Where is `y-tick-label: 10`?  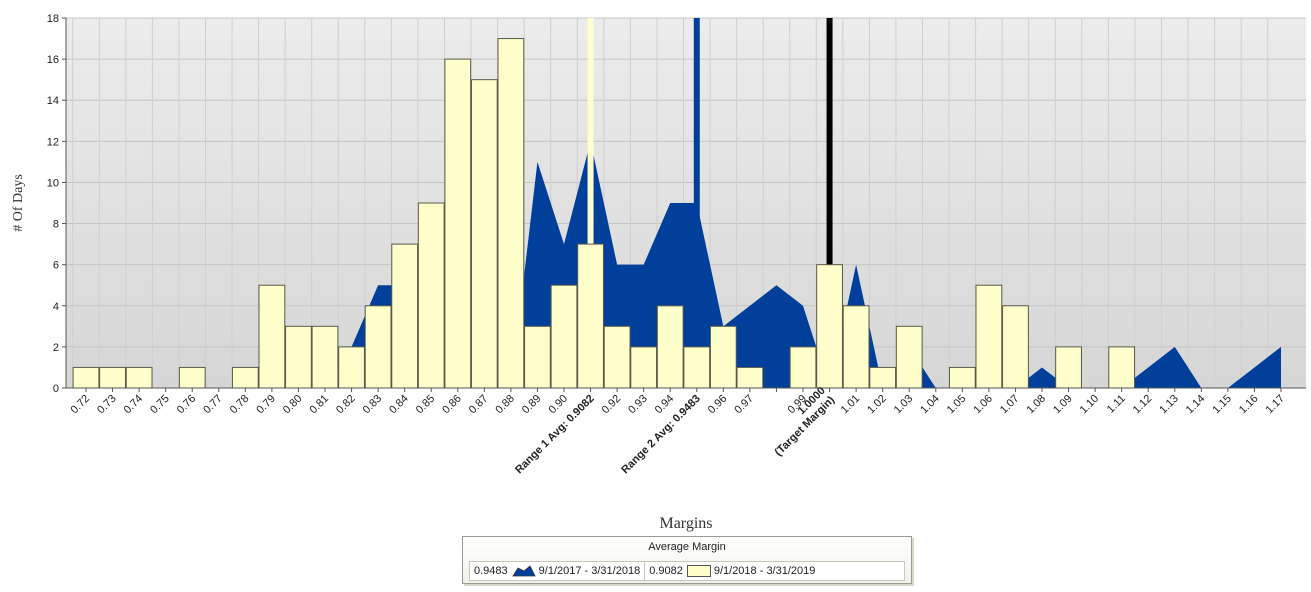 y-tick-label: 10 is located at coordinates (53, 183).